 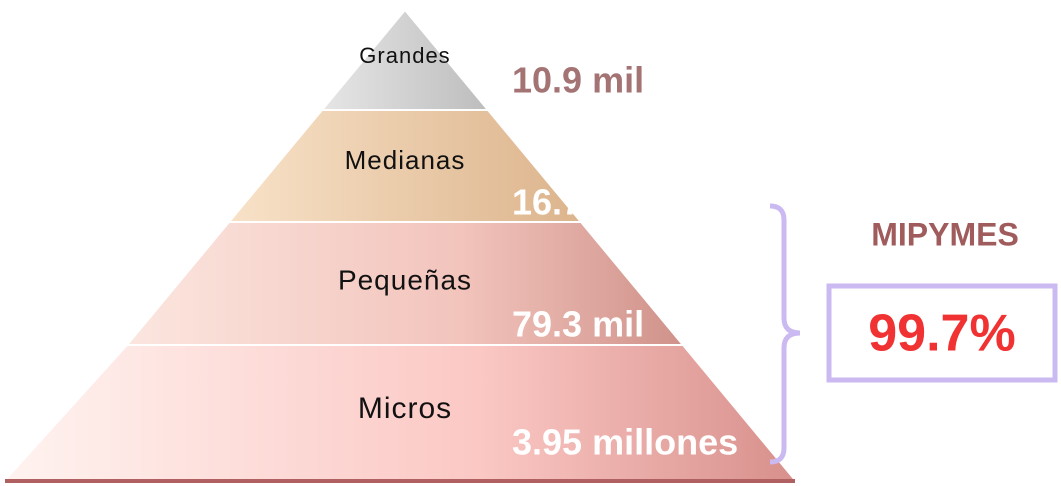 What do you see at coordinates (578, 80) in the screenshot?
I see `level-value: 10.9 mil` at bounding box center [578, 80].